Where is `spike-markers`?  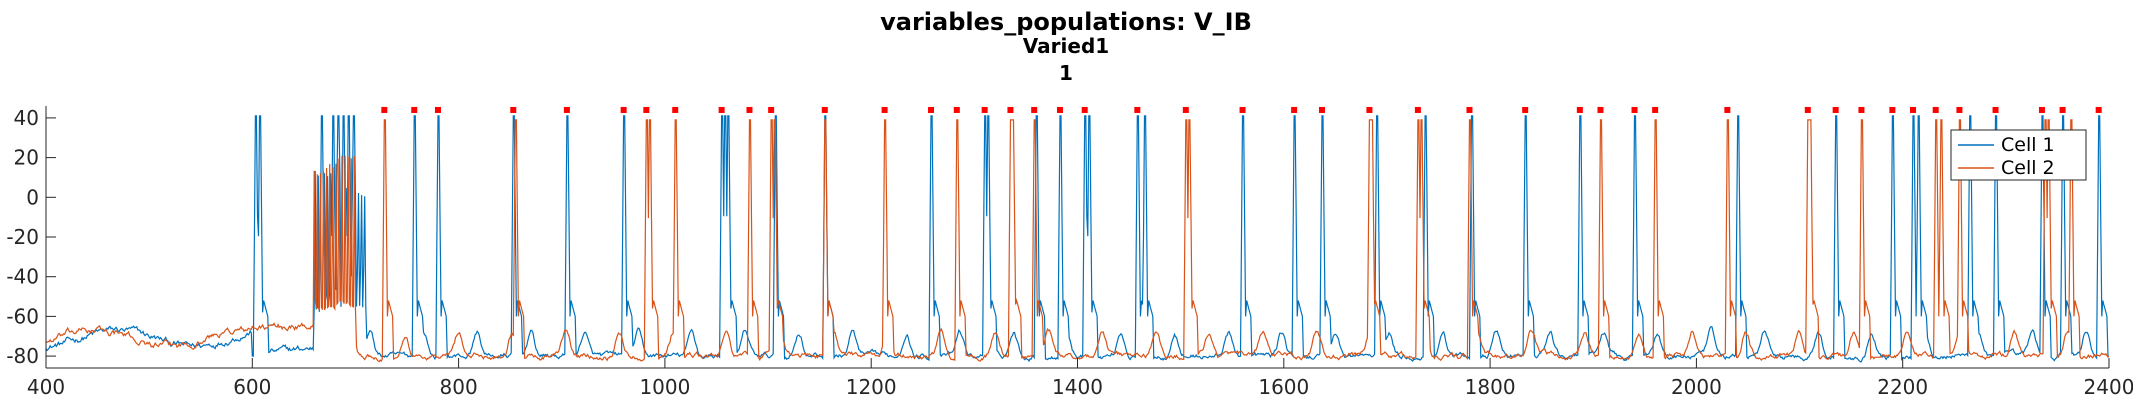 spike-markers is located at coordinates (1241, 109).